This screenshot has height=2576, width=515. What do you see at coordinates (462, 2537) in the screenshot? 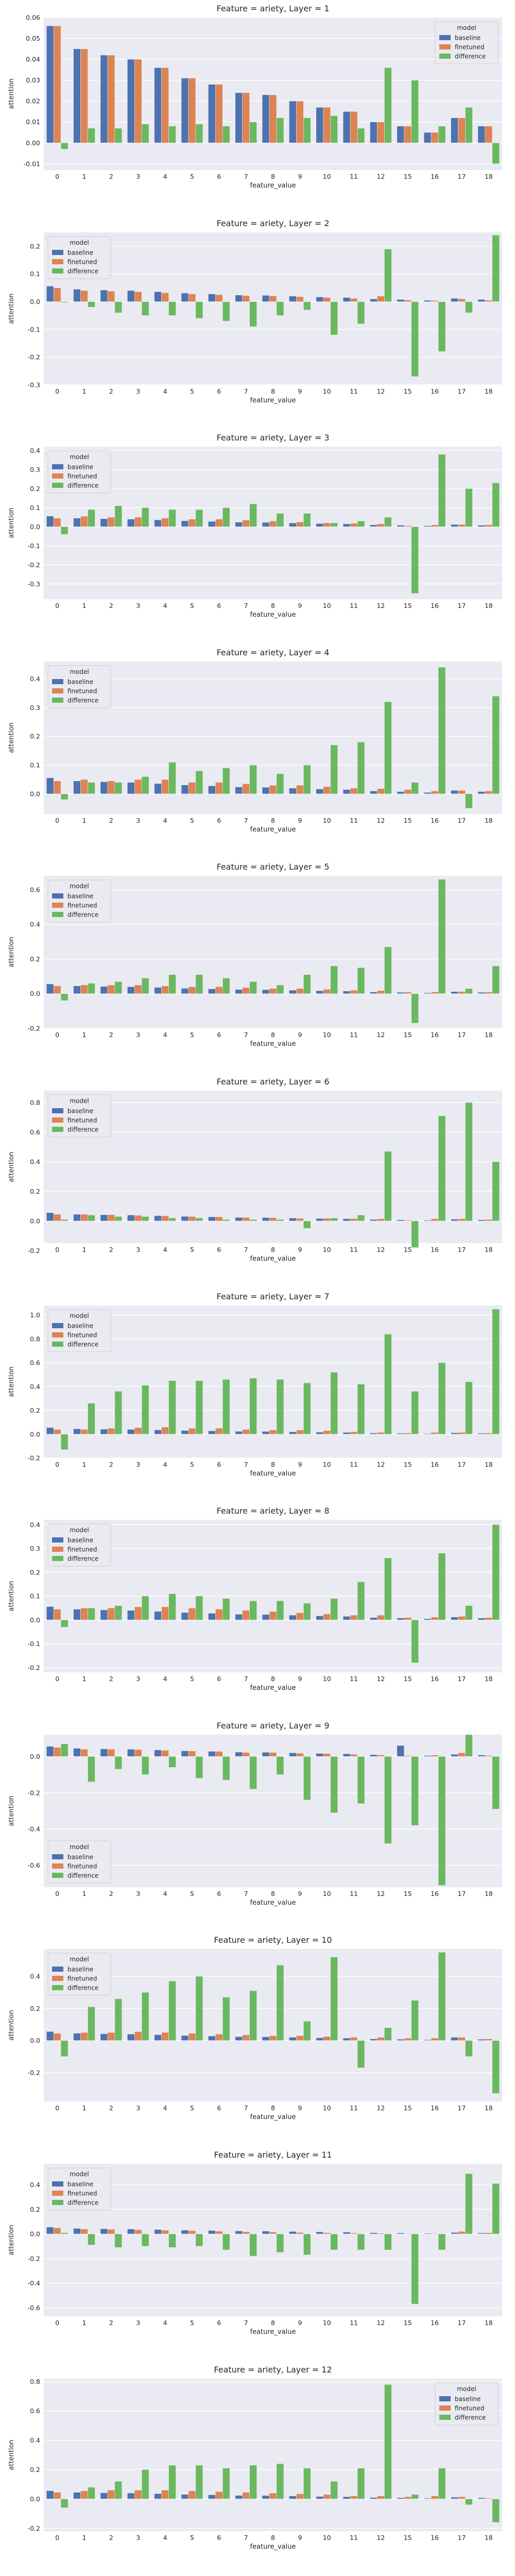
I see `x-tick-label: 17` at bounding box center [462, 2537].